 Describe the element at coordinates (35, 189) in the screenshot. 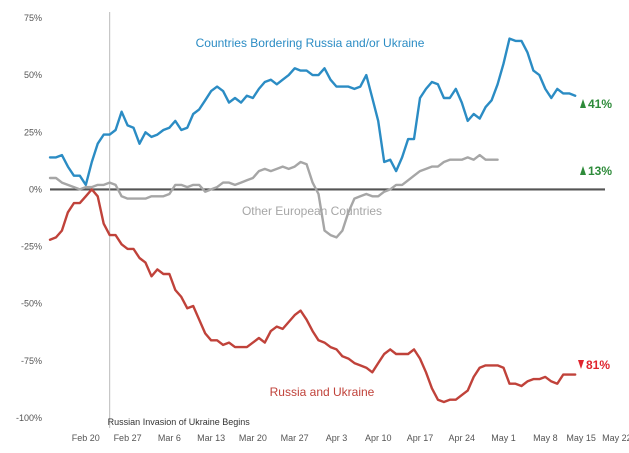

I see `y-tick-label: 0%` at that location.